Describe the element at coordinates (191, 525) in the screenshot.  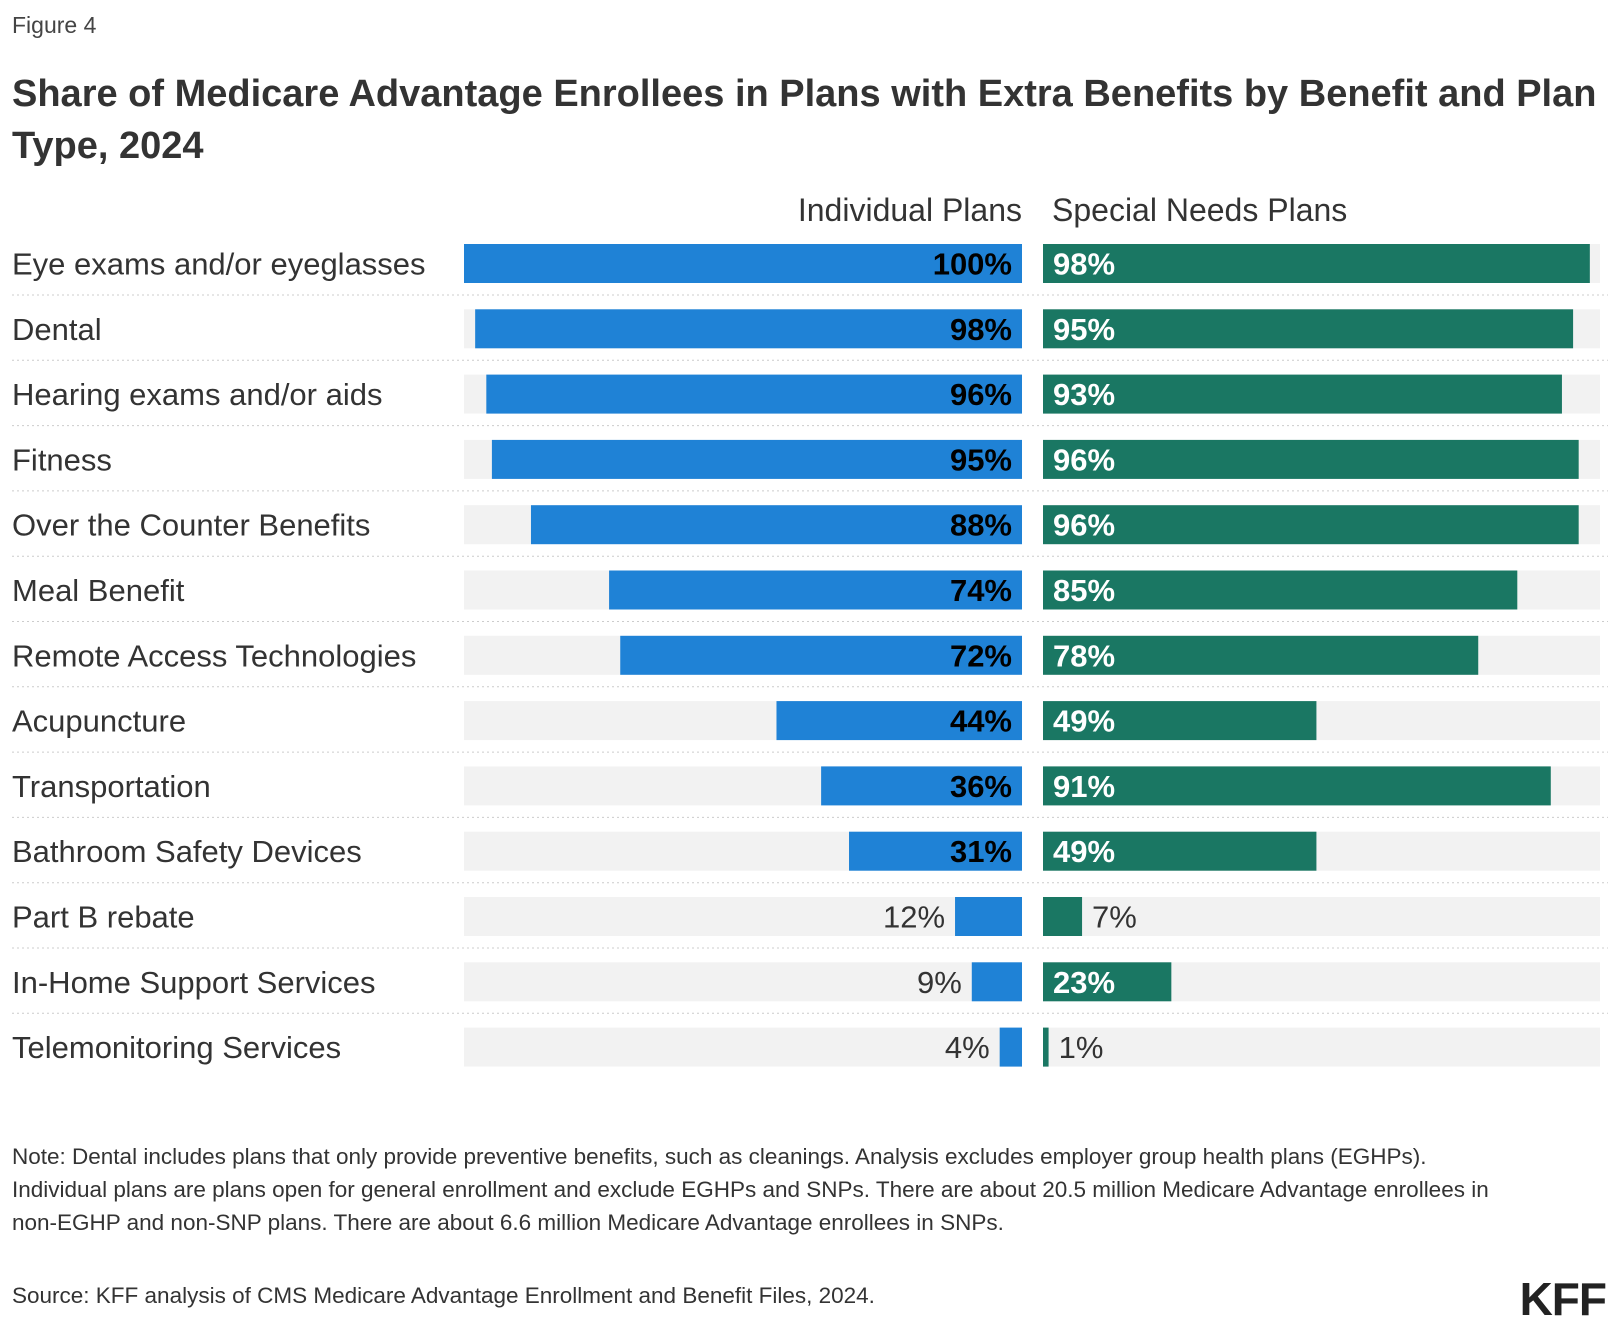
I see `category-label: Over the Counter Benefits` at that location.